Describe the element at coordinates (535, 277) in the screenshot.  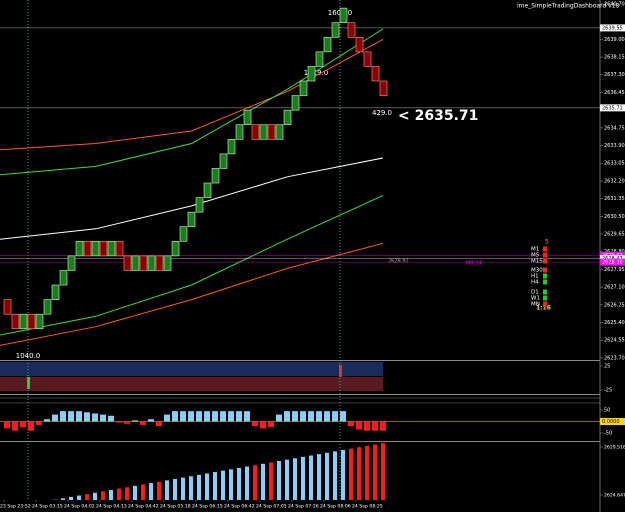
I see `dashboard-label: H1` at that location.